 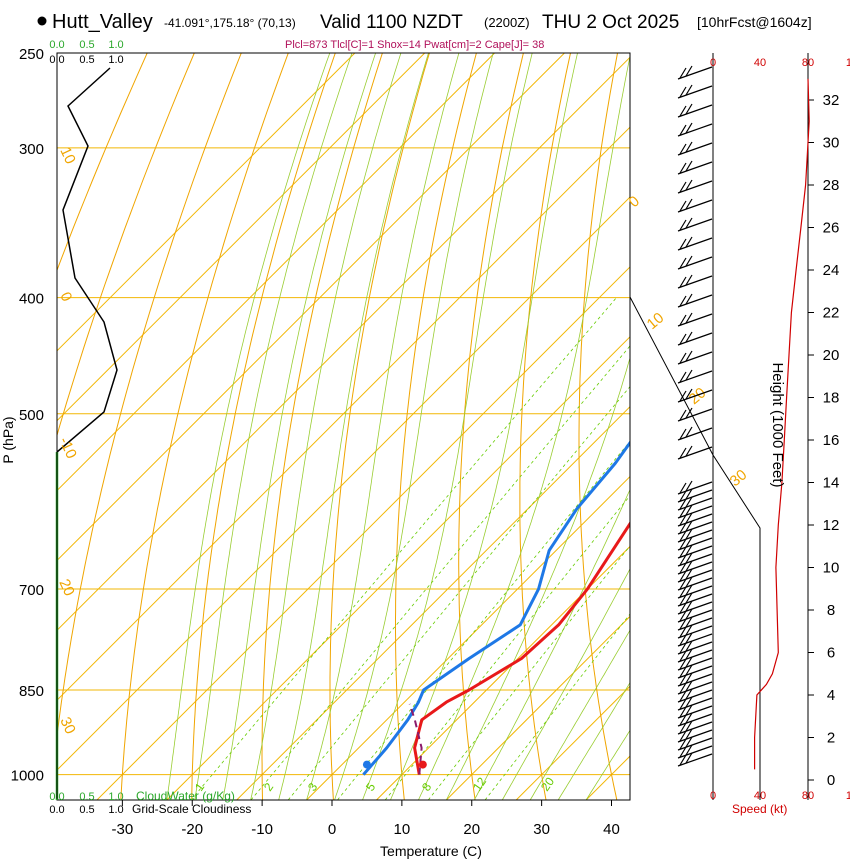 What do you see at coordinates (87, 260) in the screenshot?
I see `cloudiness-curve` at bounding box center [87, 260].